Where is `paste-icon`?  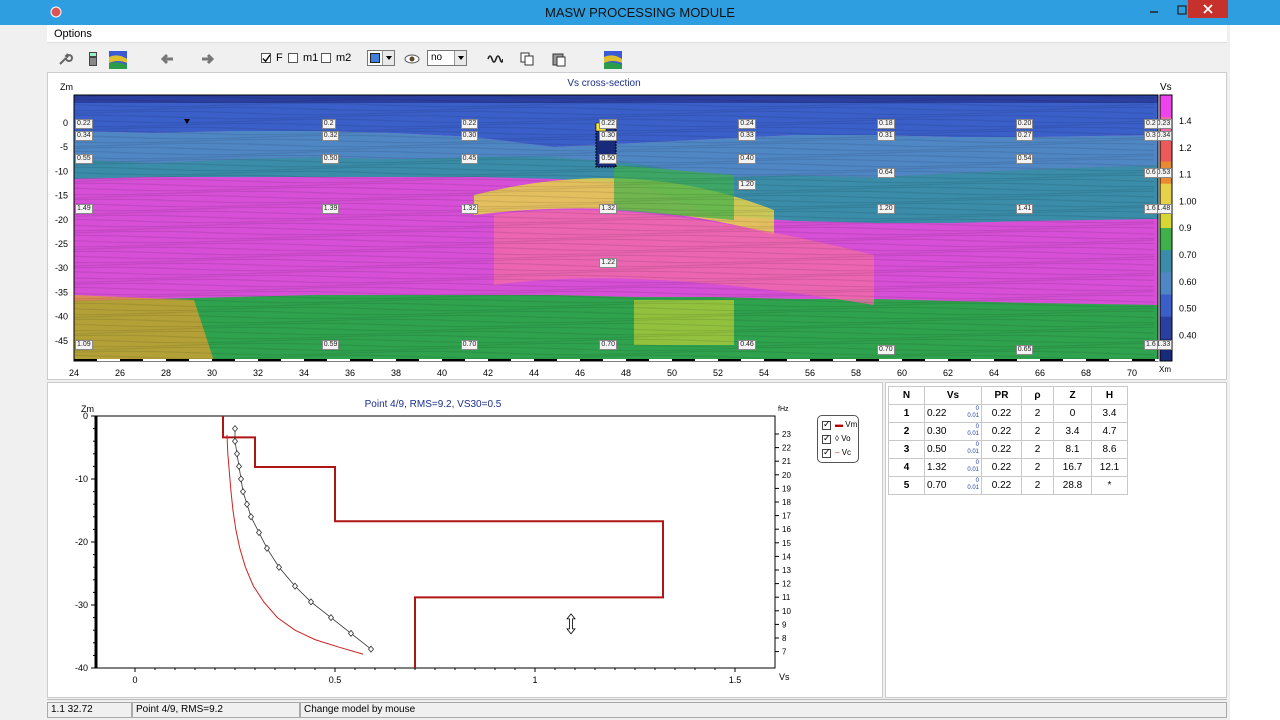
paste-icon is located at coordinates (559, 59).